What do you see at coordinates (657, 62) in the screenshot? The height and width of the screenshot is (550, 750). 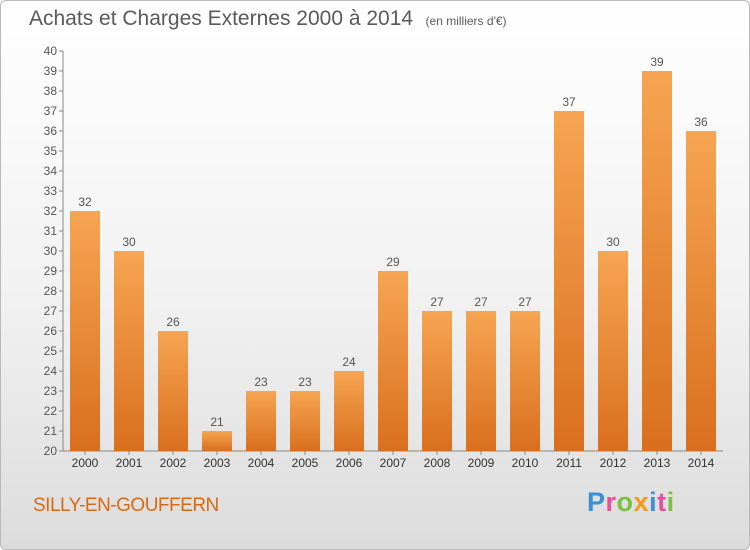 I see `bar-value-label: 39` at bounding box center [657, 62].